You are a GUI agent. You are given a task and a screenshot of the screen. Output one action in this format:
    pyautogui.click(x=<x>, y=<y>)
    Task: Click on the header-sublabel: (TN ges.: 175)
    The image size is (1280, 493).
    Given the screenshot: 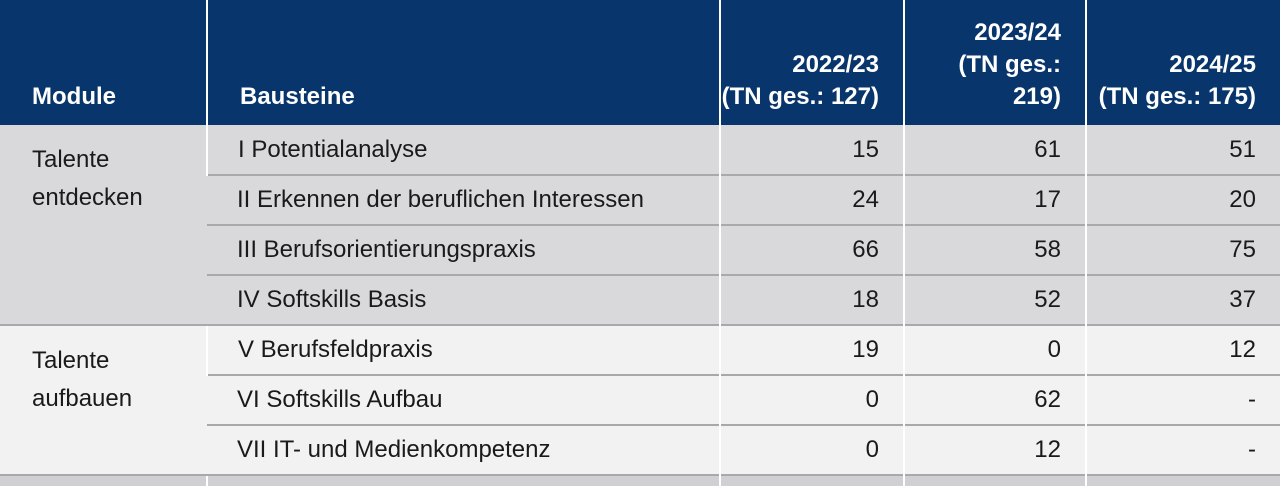 What is the action you would take?
    pyautogui.click(x=1177, y=96)
    